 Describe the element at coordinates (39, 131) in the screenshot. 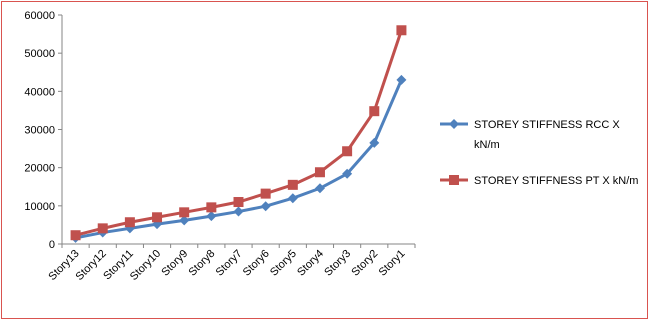

I see `y-tick-label: 30000` at that location.